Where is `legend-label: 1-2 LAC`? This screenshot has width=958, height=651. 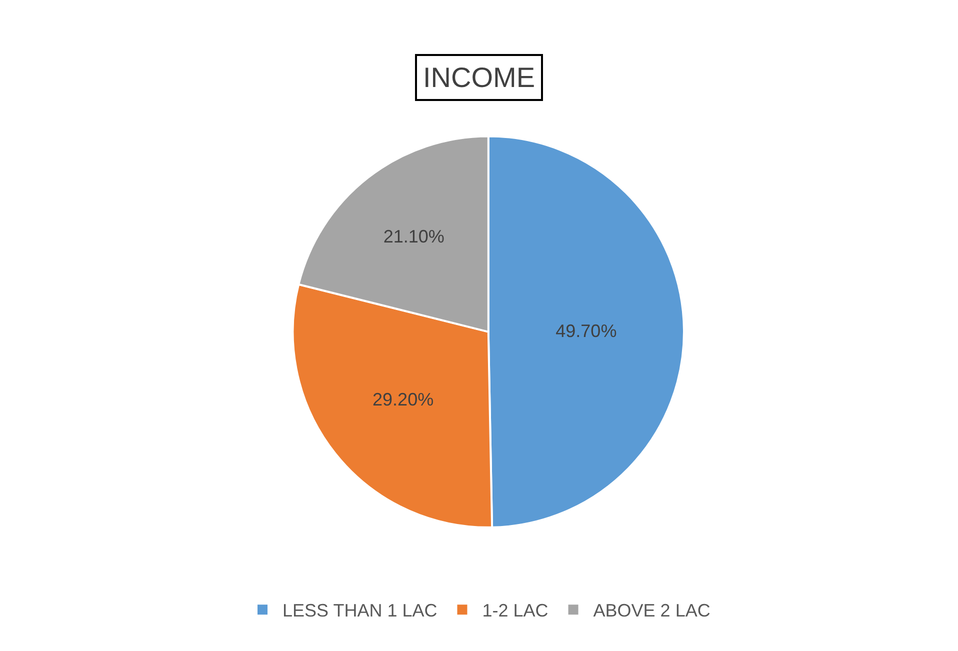 legend-label: 1-2 LAC is located at coordinates (515, 610).